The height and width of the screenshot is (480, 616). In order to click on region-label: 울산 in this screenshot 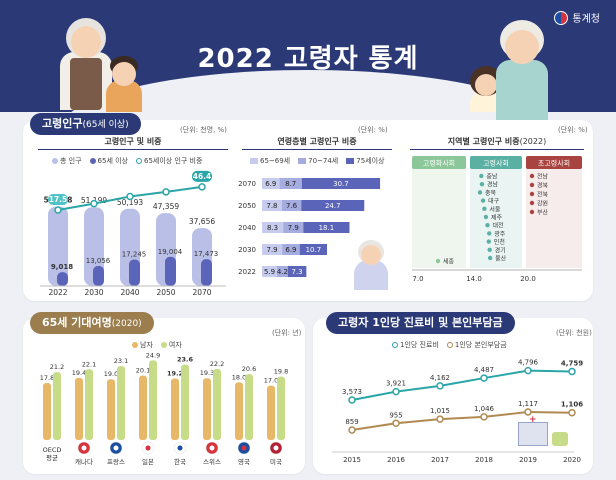, I will do `click(501, 259)`.